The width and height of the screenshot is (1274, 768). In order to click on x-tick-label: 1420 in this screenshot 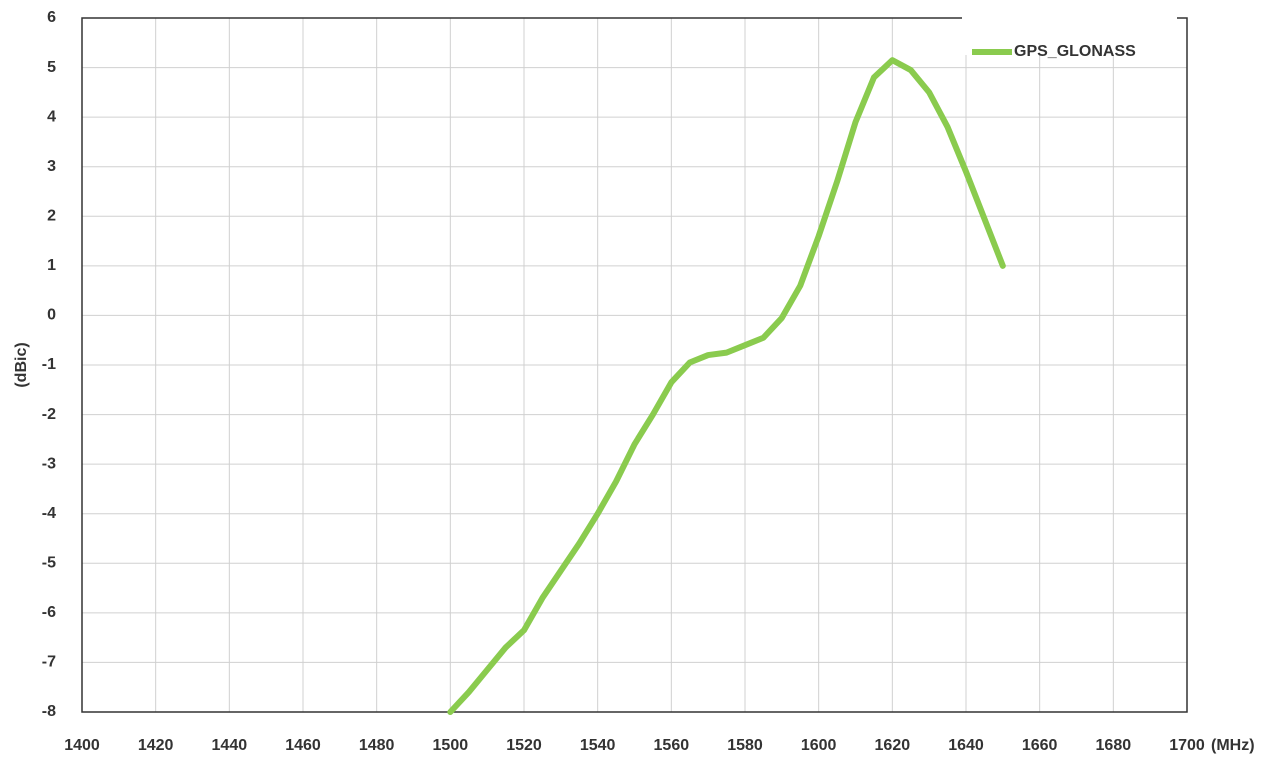, I will do `click(156, 745)`.